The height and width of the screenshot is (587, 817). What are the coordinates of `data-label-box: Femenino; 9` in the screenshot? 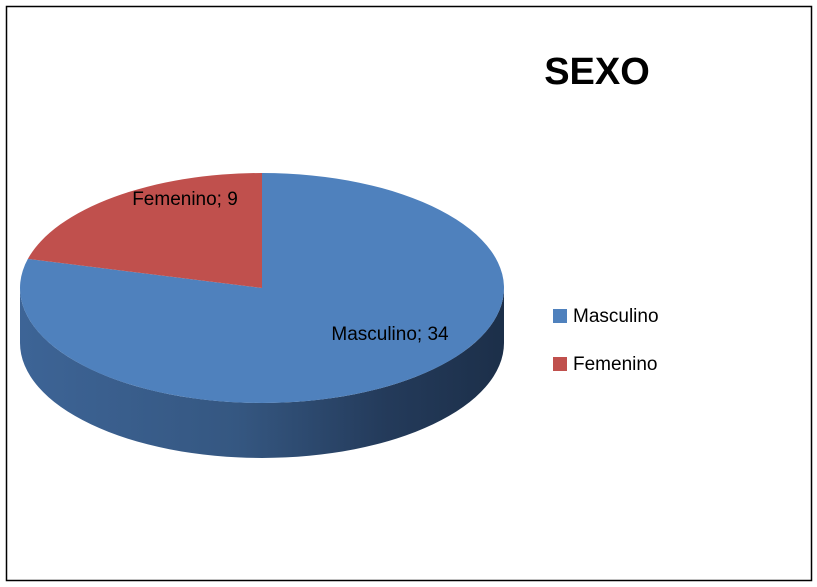 It's located at (185, 199).